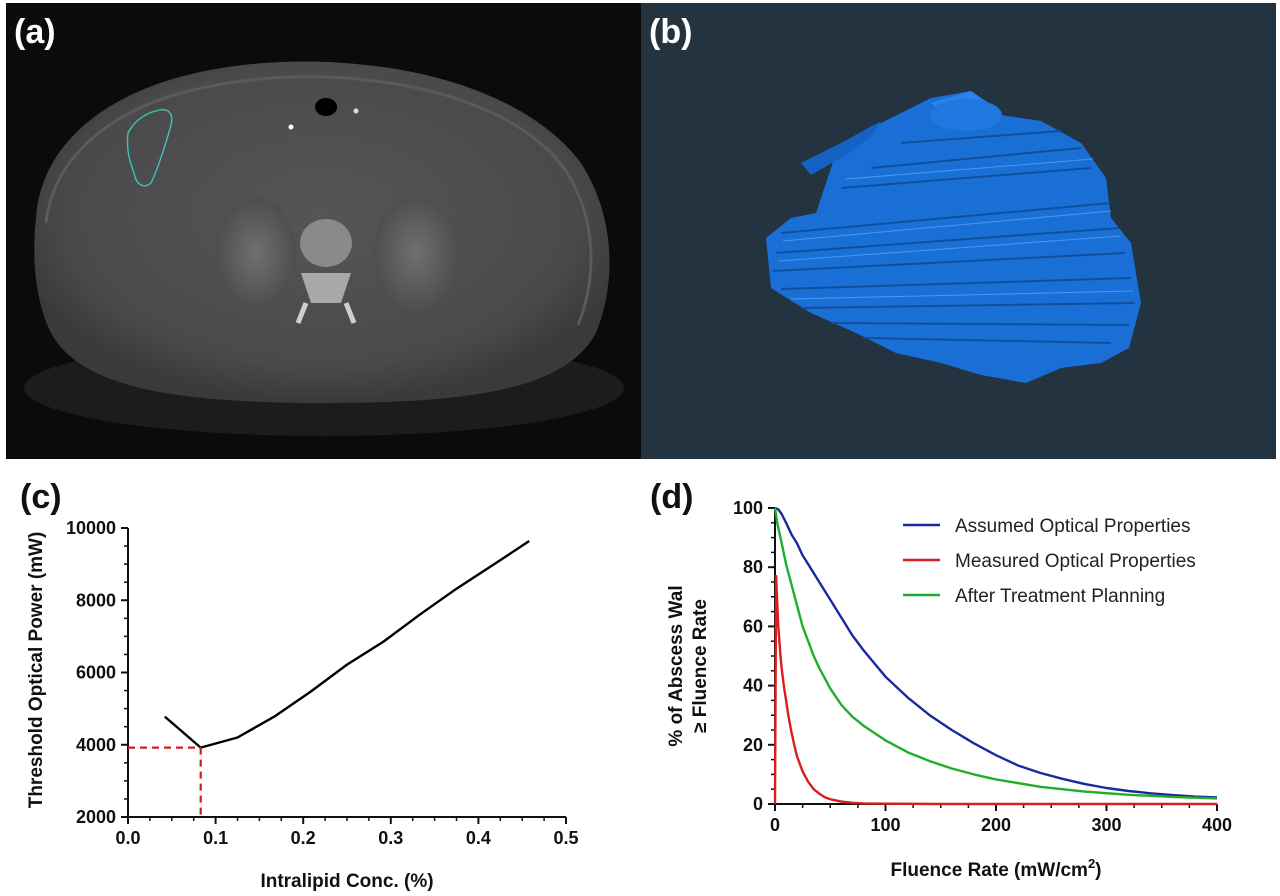 Image resolution: width=1280 pixels, height=896 pixels. I want to click on y-tick-label: 10000, so click(91, 528).